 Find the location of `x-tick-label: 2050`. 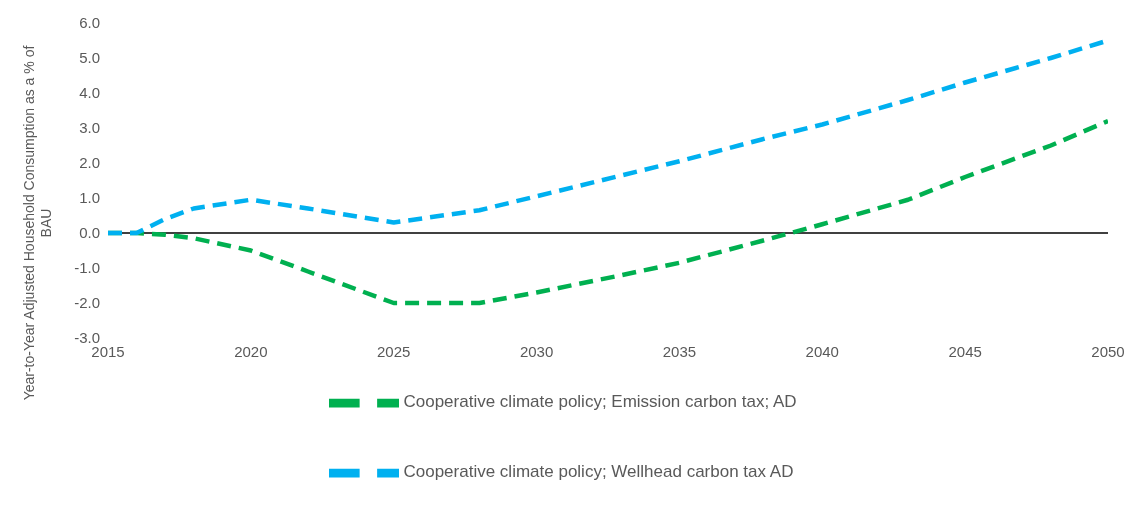

x-tick-label: 2050 is located at coordinates (1108, 351).